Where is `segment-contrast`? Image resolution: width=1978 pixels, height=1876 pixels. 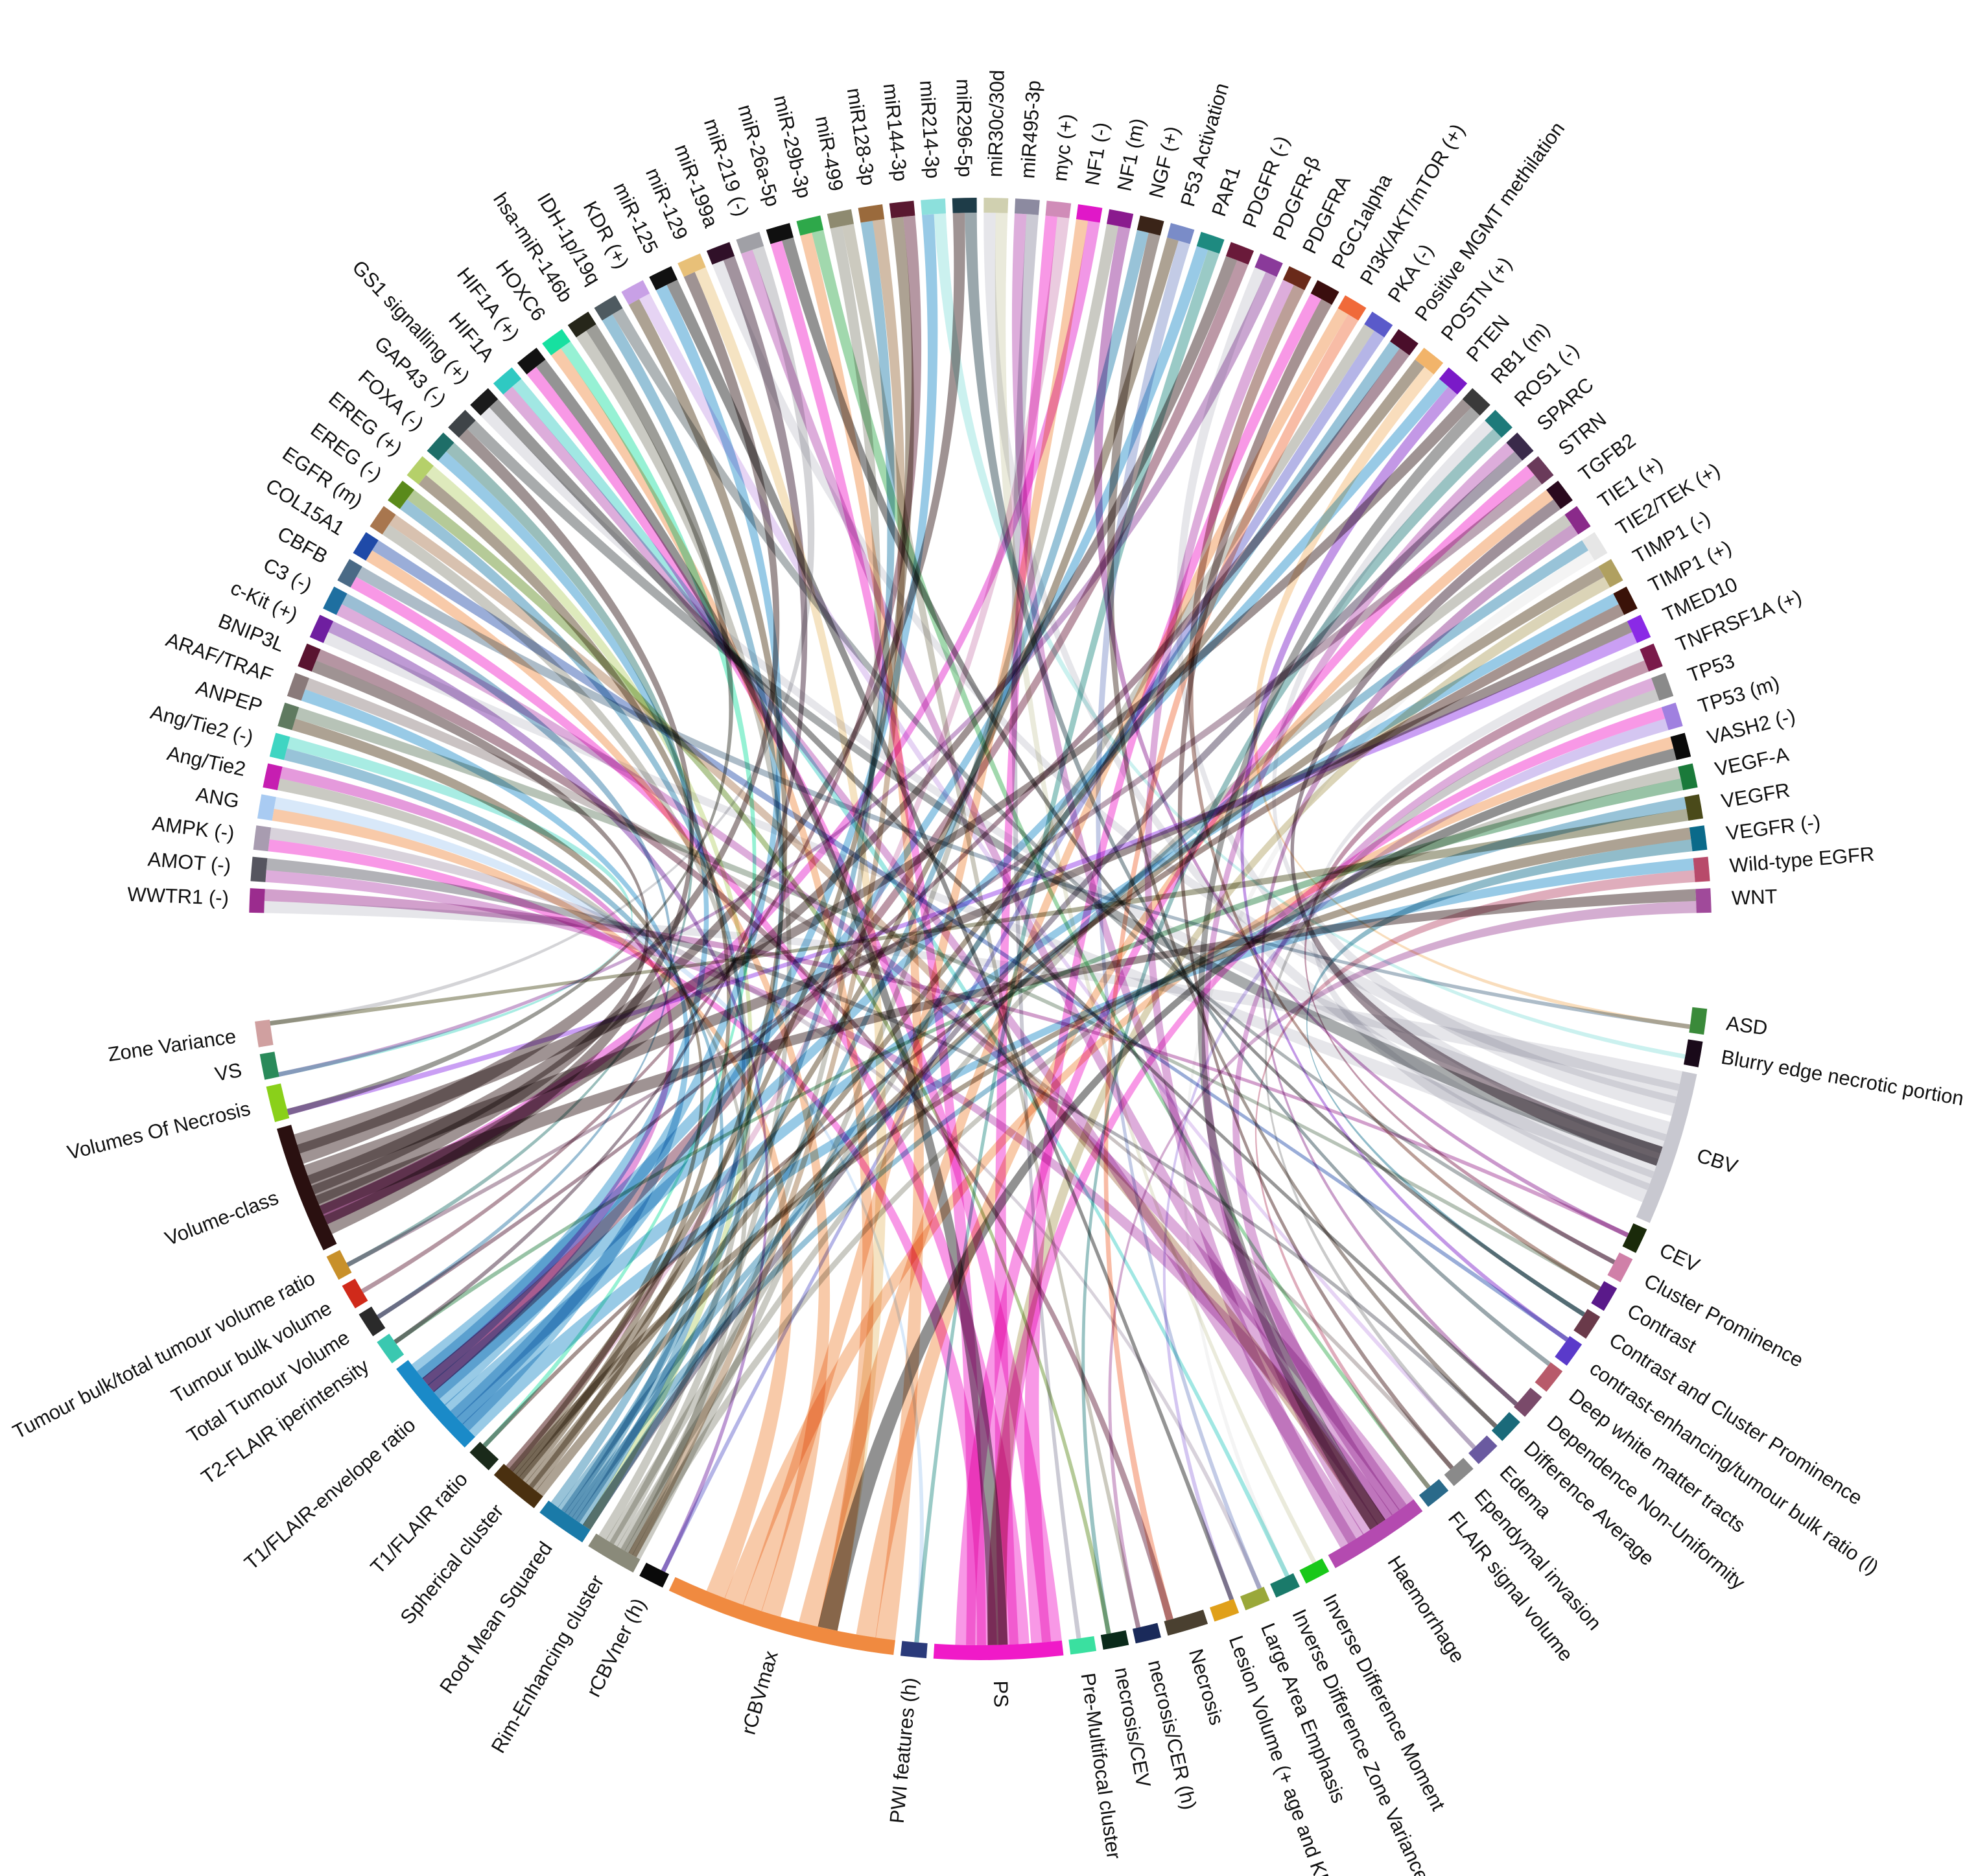 segment-contrast is located at coordinates (1604, 1296).